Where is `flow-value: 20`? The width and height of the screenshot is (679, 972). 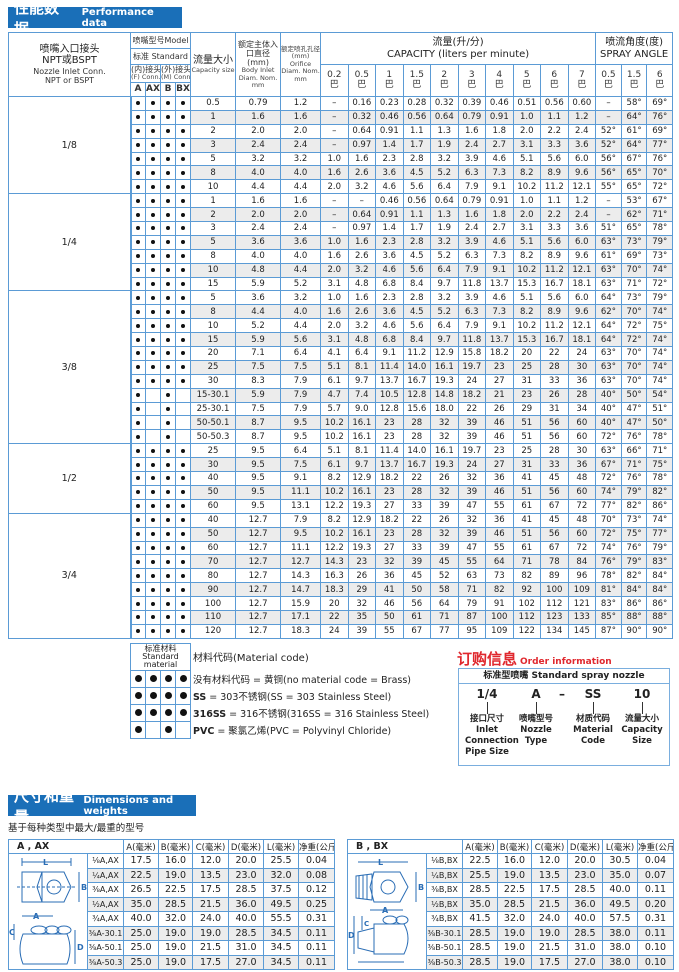
flow-value: 20 is located at coordinates (527, 353).